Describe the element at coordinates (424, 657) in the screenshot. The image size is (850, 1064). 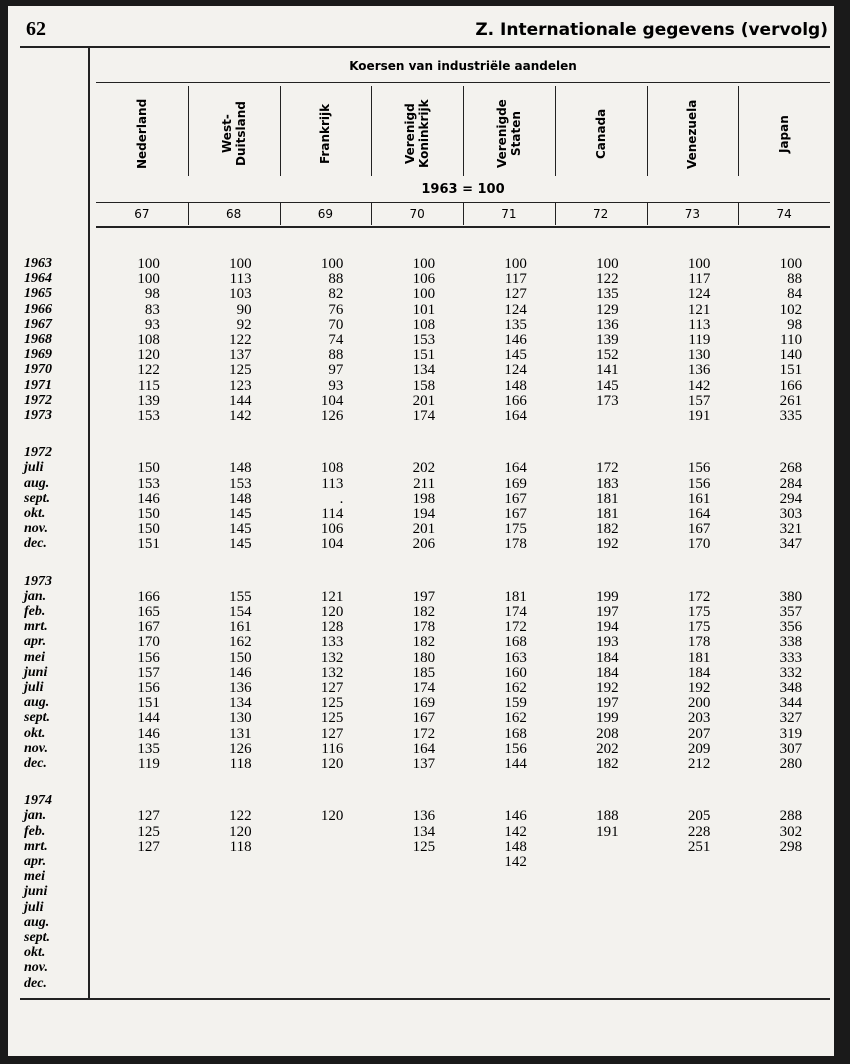
I see `cell: 180` at that location.